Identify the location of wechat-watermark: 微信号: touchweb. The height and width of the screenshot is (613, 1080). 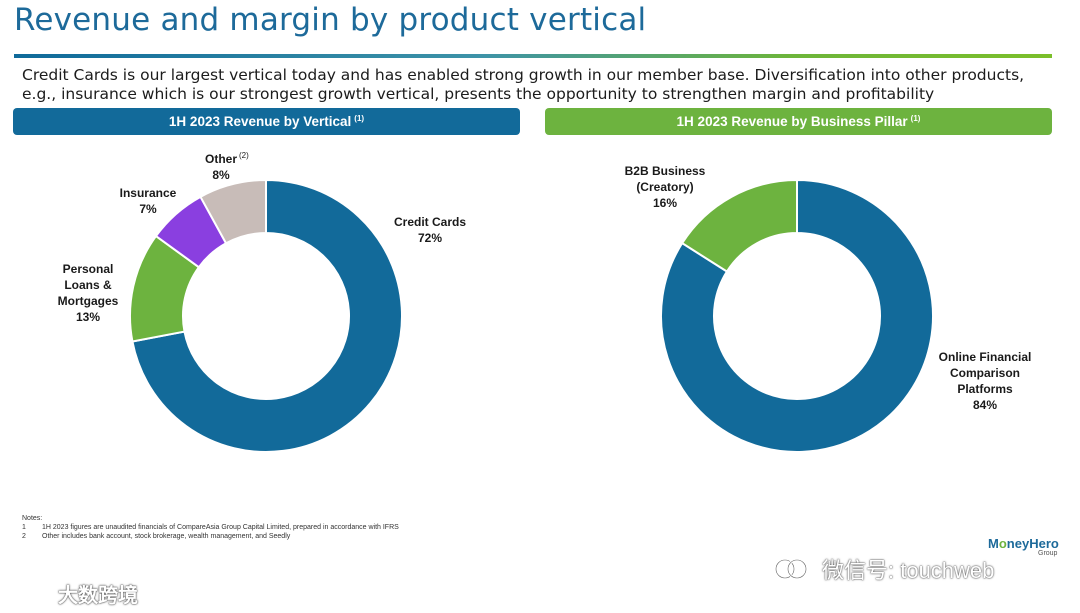
(883, 569).